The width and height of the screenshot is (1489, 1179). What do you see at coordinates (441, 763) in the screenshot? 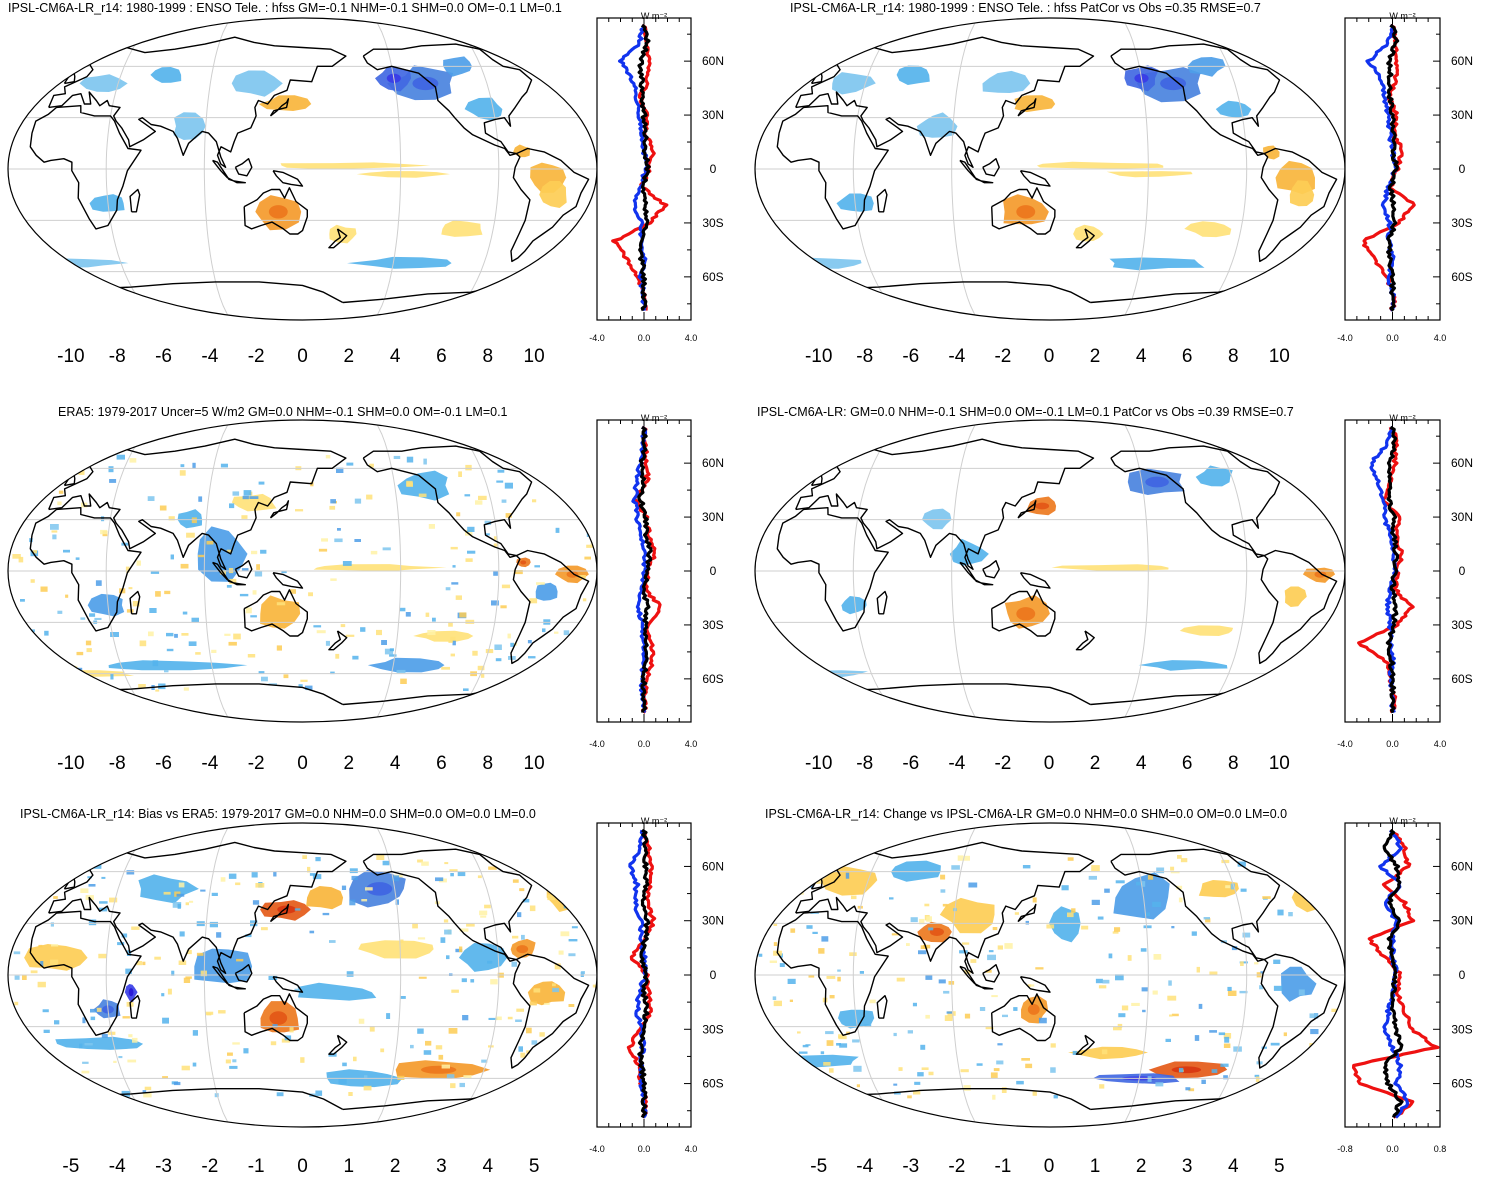
I see `colorbar-label: 6` at bounding box center [441, 763].